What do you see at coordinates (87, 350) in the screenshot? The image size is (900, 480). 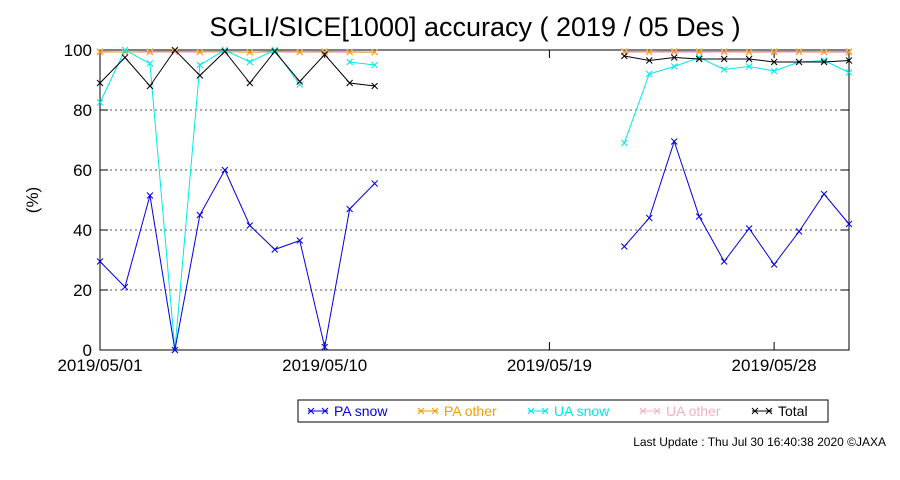 I see `y-tick-label: 0` at bounding box center [87, 350].